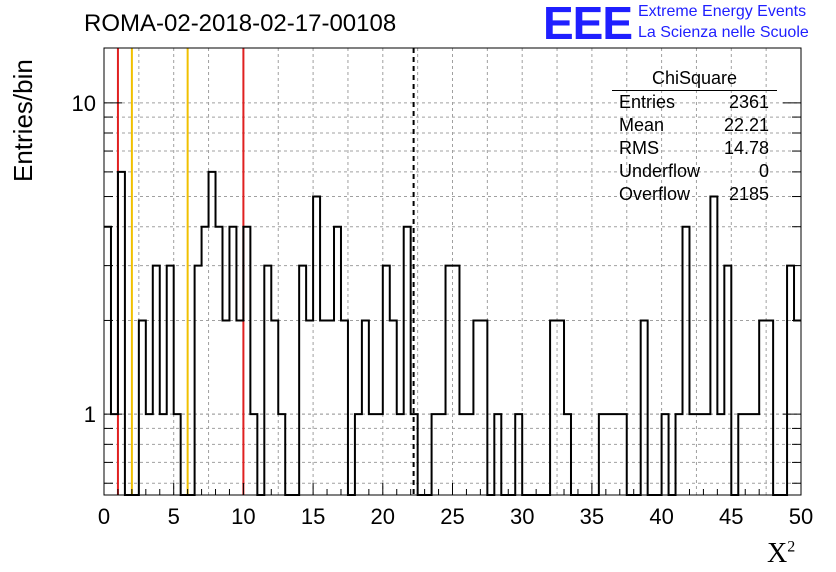 The image size is (836, 572). I want to click on stats-row-underflow: Underflow 0, so click(694, 171).